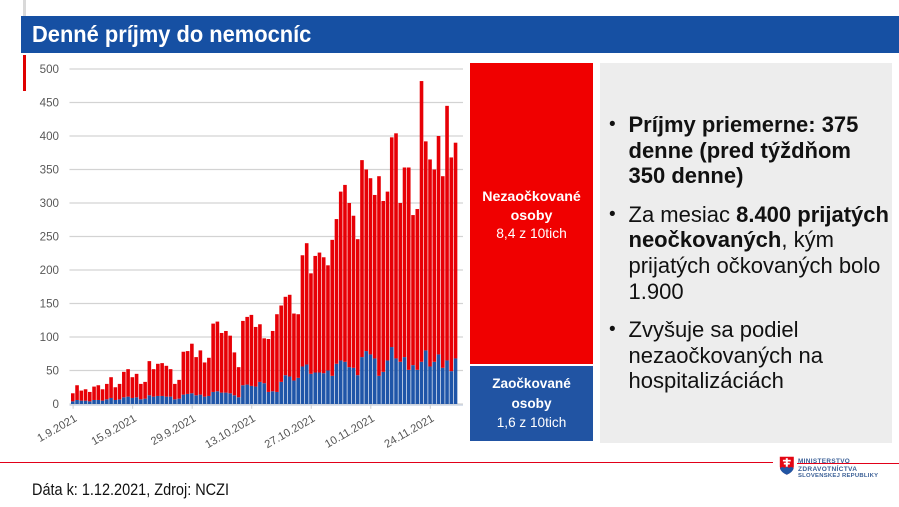 This screenshot has height=507, width=899. I want to click on svg-text: 250, so click(49, 237).